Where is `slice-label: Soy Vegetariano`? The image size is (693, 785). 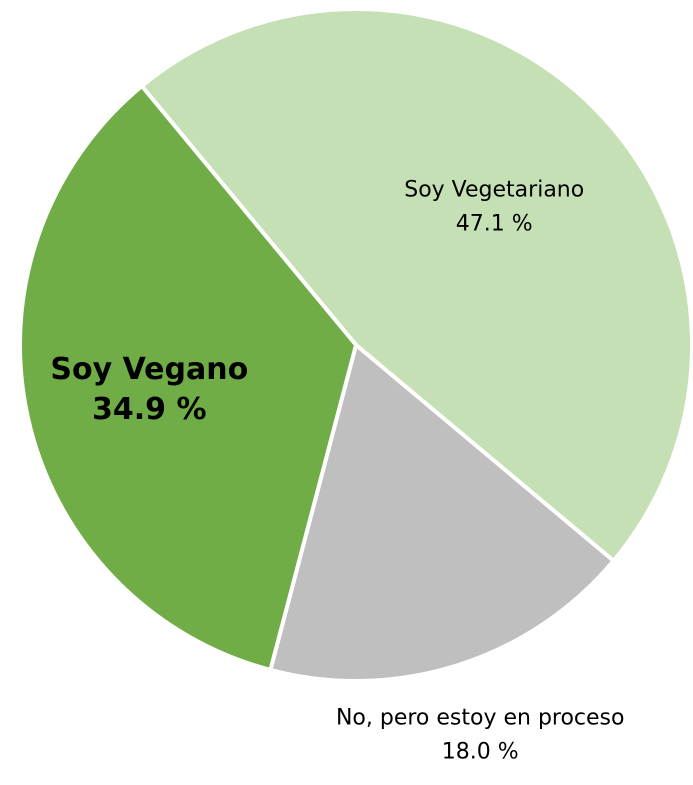
slice-label: Soy Vegetariano is located at coordinates (494, 190).